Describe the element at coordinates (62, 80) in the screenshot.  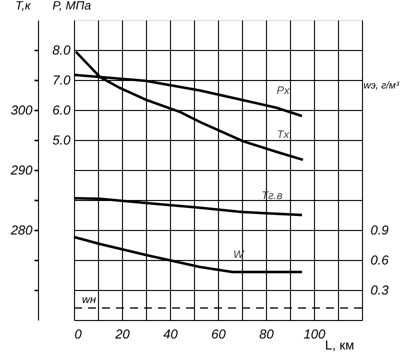
I see `y2-tick-label: 7.0` at that location.